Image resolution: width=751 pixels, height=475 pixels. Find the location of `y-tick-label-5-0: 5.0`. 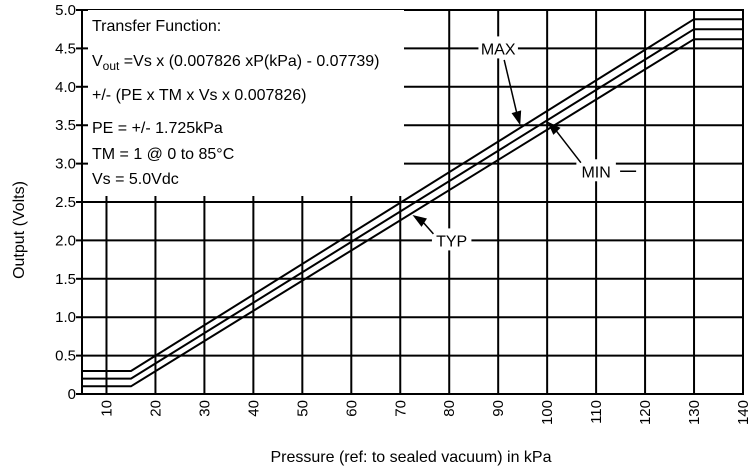

y-tick-label-5-0: 5.0 is located at coordinates (65, 10).